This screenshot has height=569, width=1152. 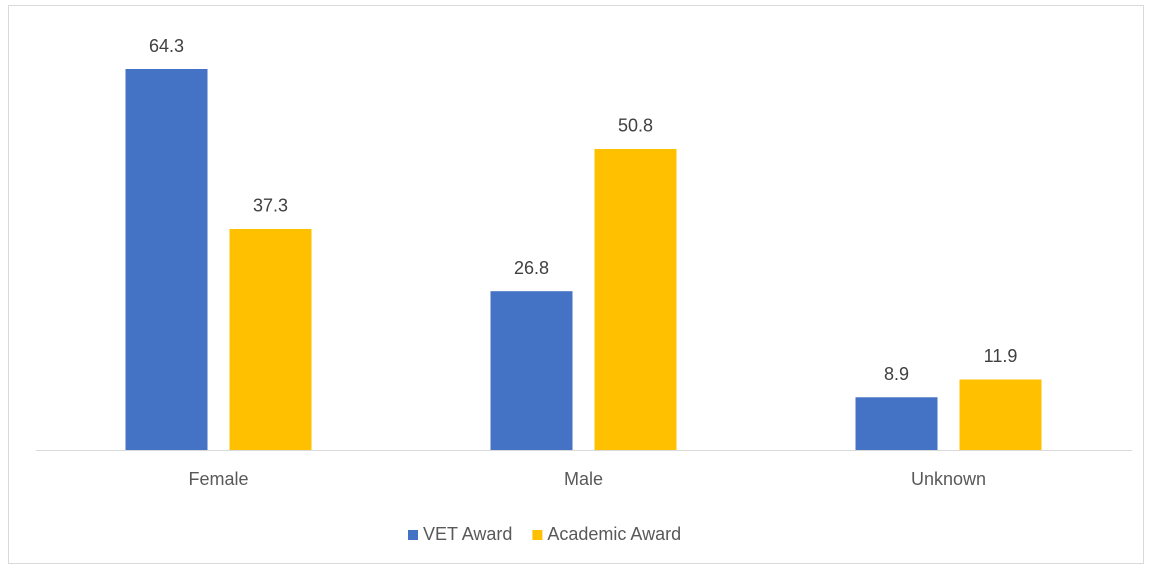 I want to click on x-tick-label: Male, so click(x=583, y=479).